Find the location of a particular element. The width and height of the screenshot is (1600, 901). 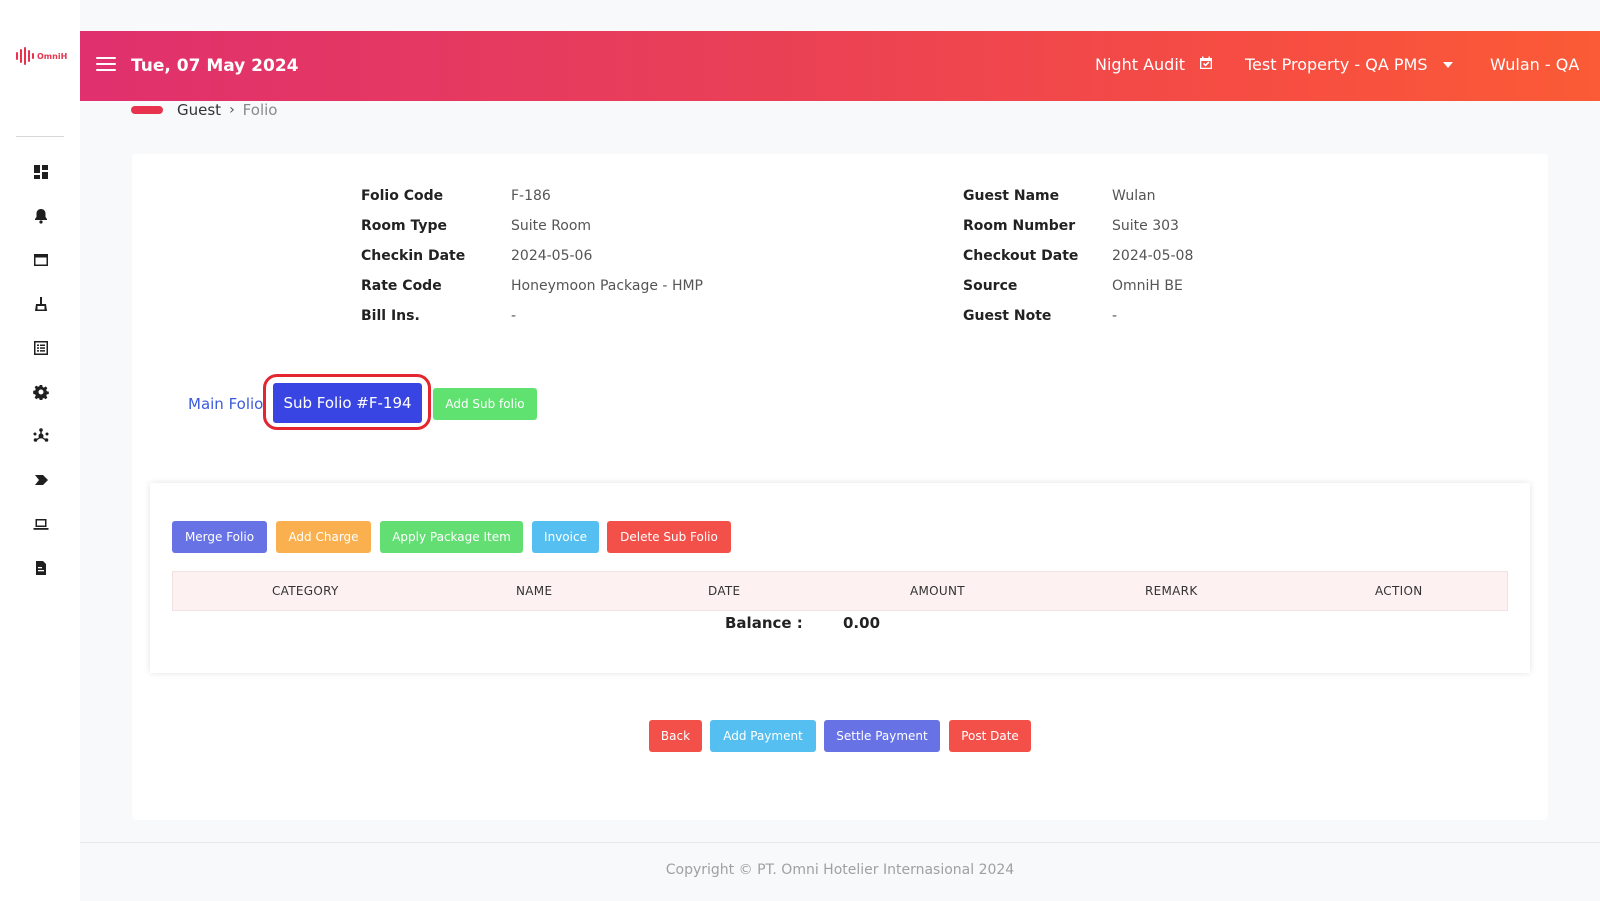

add-sub-folio-button: Add Sub folio is located at coordinates (485, 404).